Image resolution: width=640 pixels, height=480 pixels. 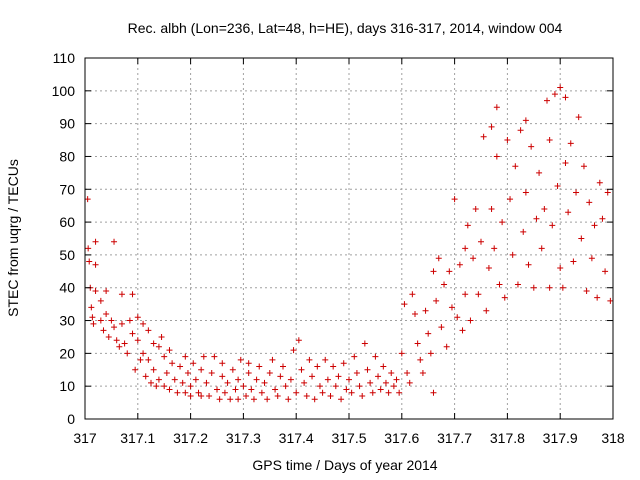 I want to click on x-tick-label: 317.2, so click(x=190, y=438).